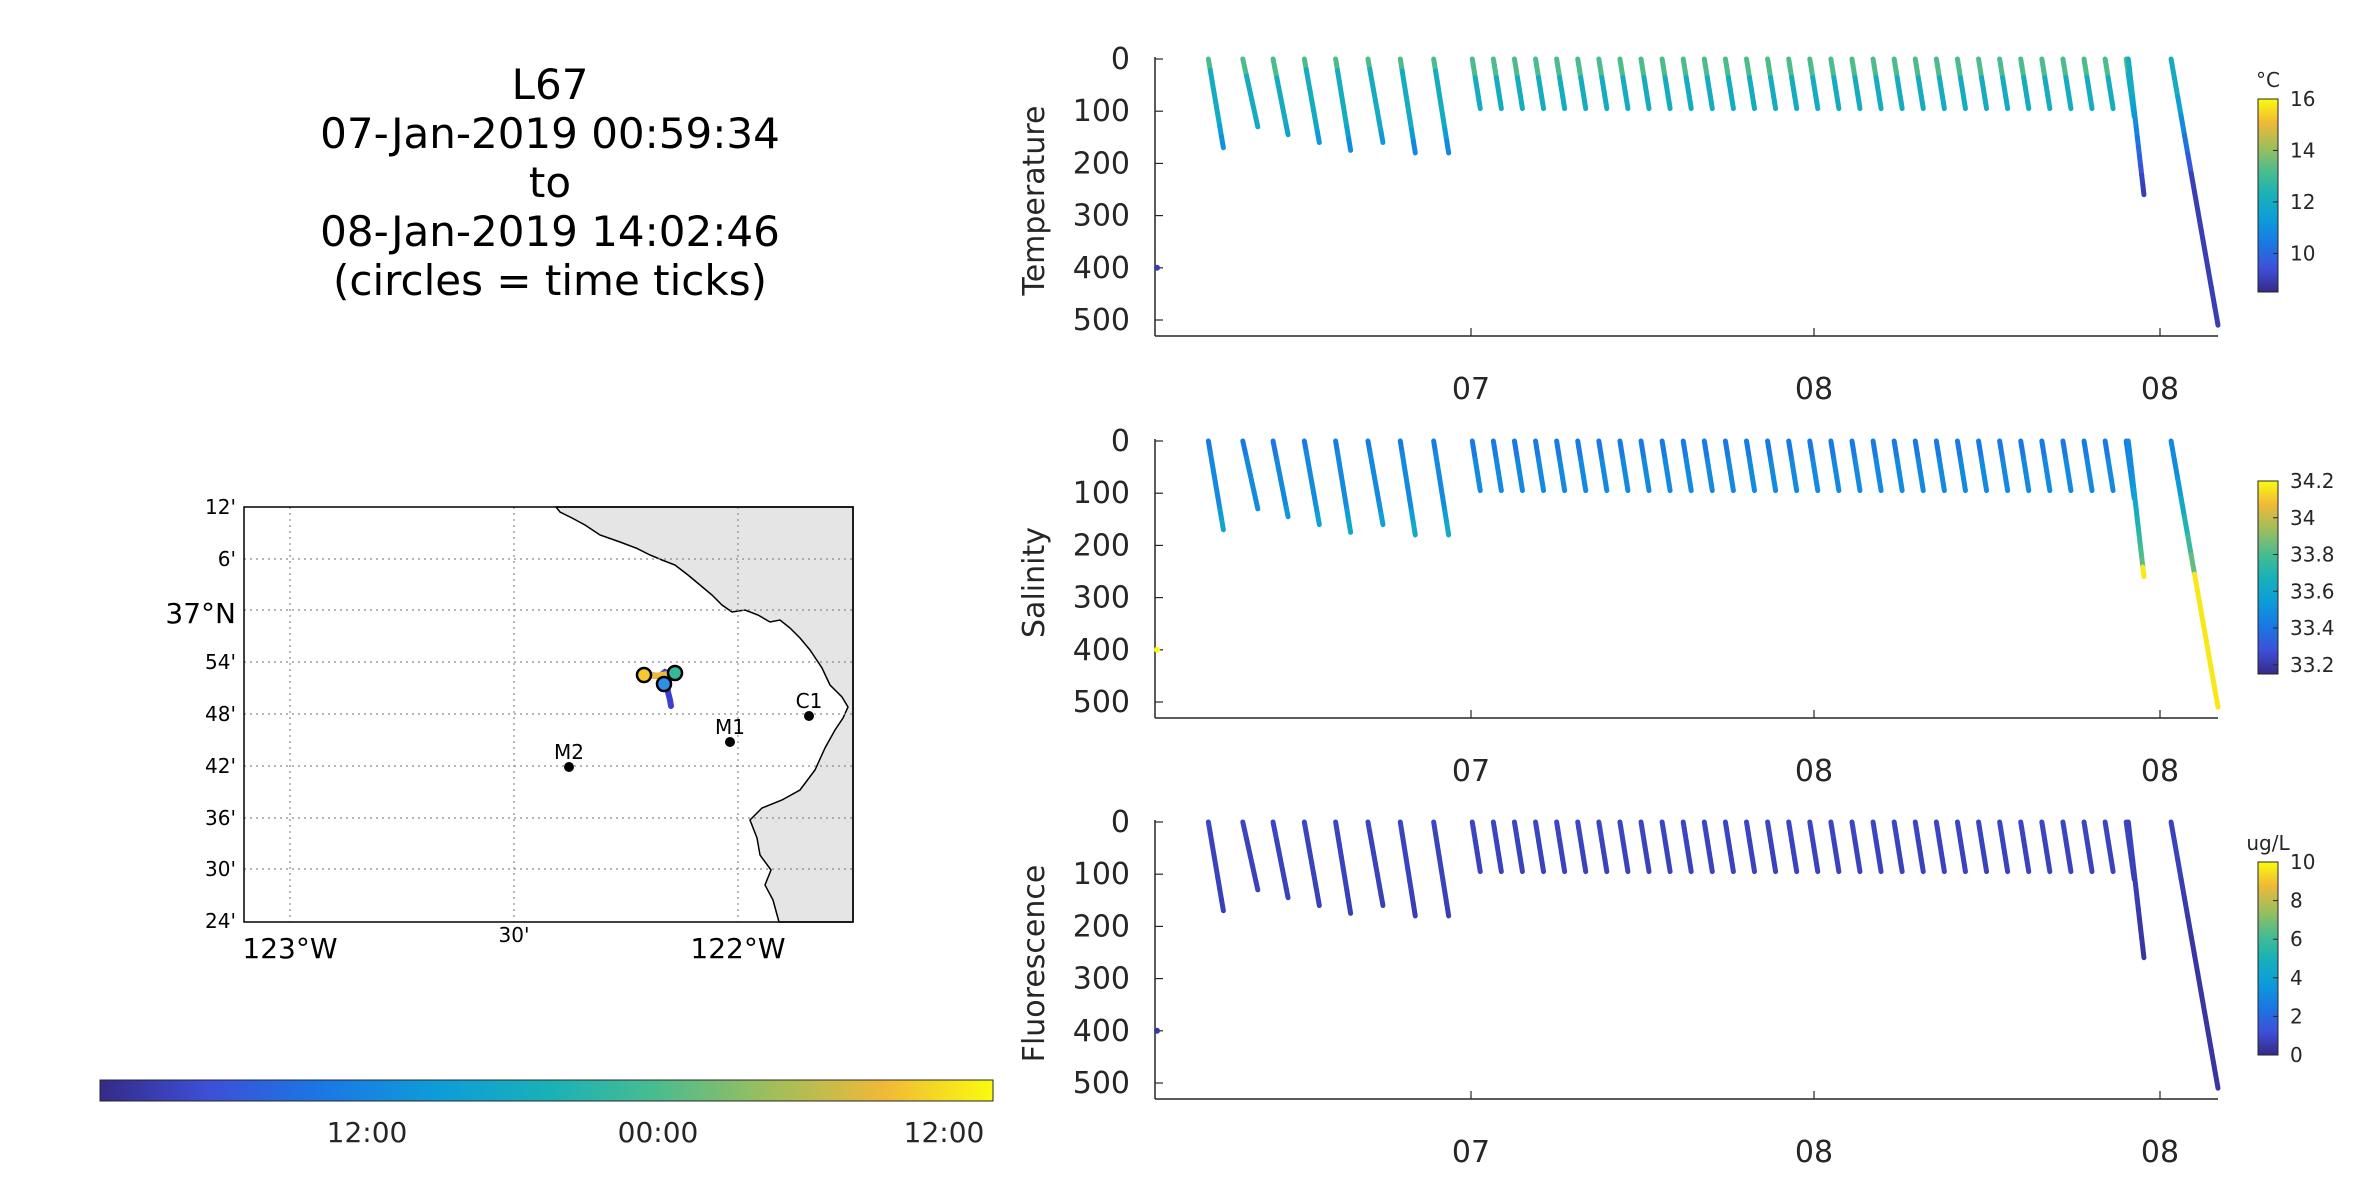 This screenshot has width=2362, height=1181. I want to click on y-axis-label: Fluorescence, so click(1034, 964).